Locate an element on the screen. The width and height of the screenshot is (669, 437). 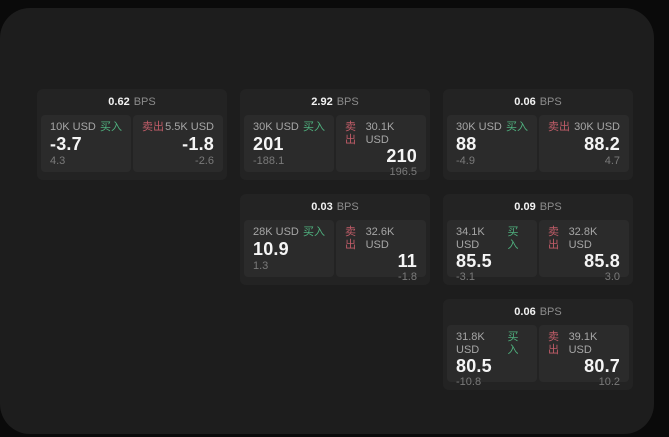
quote-card: 0.62 BPS 10K USD 买入 -3.7 4.3 卖出 5.5K USD is located at coordinates (132, 134).